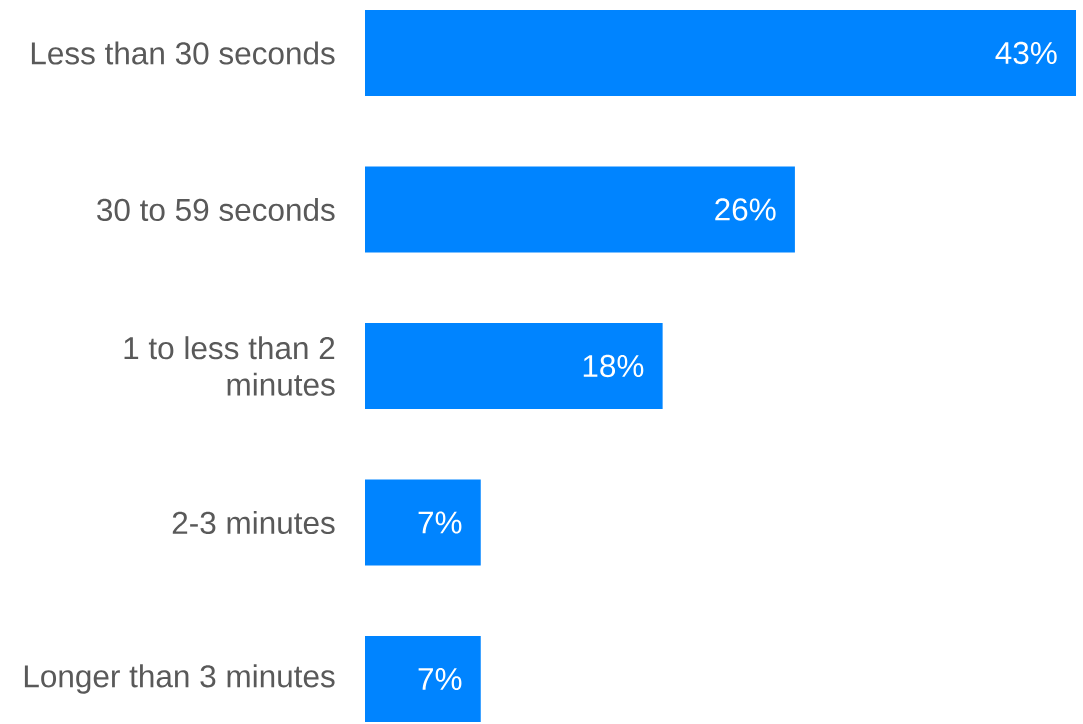  What do you see at coordinates (216, 209) in the screenshot?
I see `y-tick-label: 30 to 59 seconds` at bounding box center [216, 209].